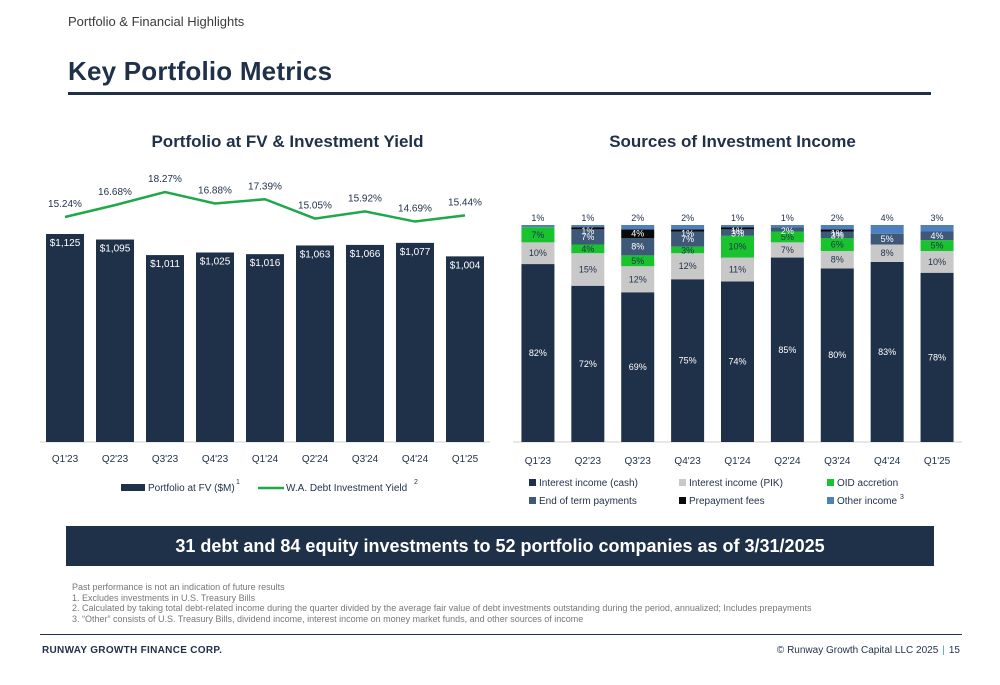 The width and height of the screenshot is (1000, 685). I want to click on page-number: 15, so click(954, 650).